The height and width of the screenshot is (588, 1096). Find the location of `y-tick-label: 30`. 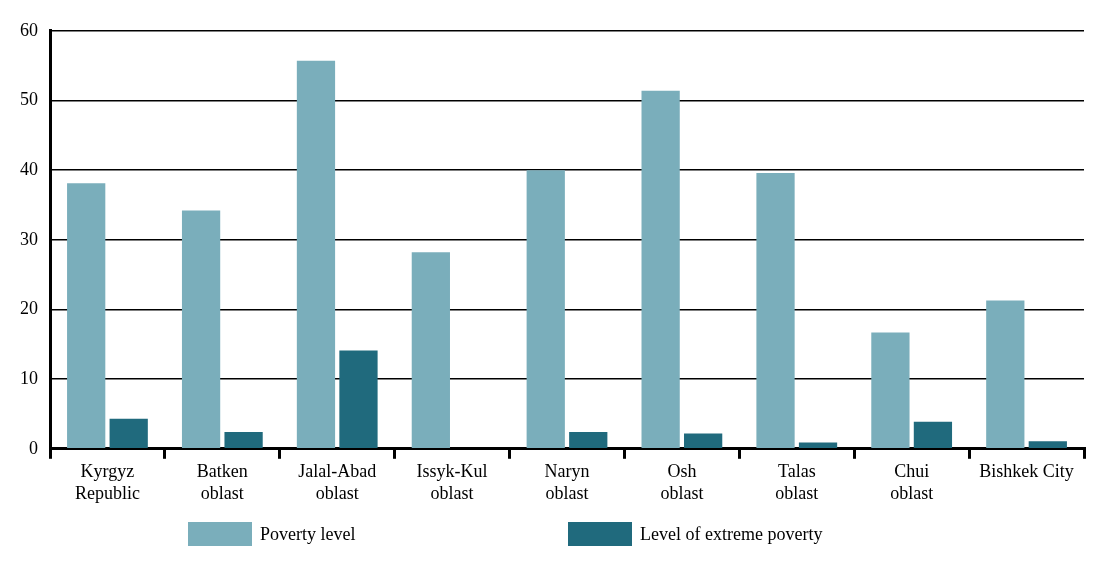

y-tick-label: 30 is located at coordinates (29, 238).